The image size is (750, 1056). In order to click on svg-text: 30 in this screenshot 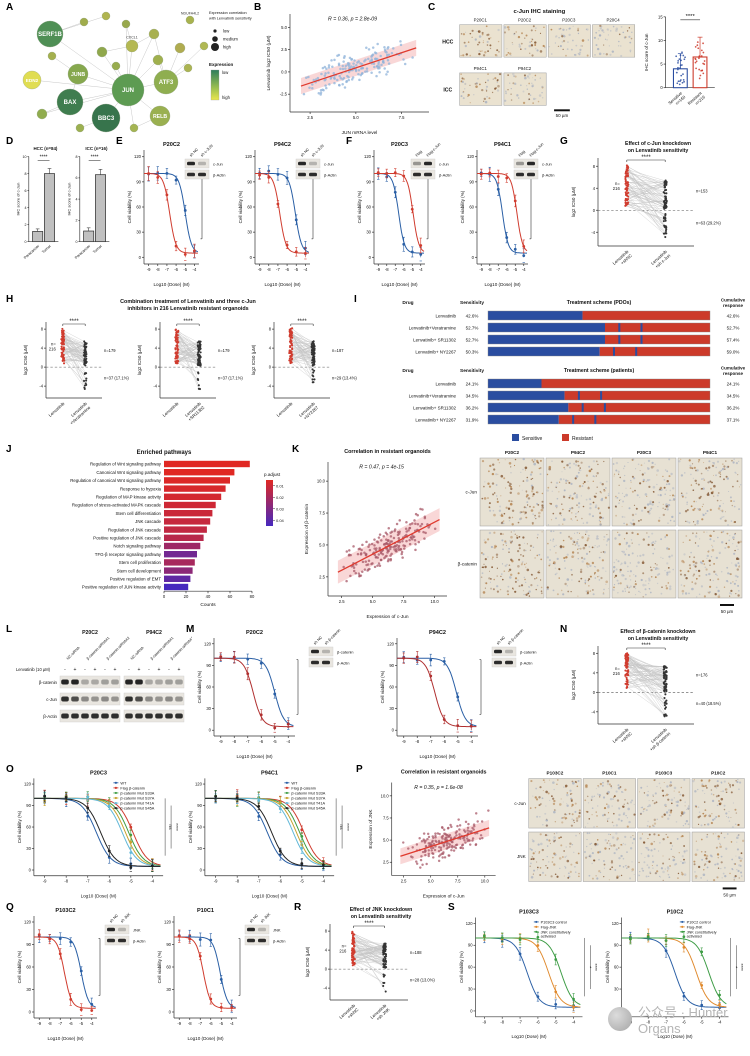, I will do `click(208, 708)`.